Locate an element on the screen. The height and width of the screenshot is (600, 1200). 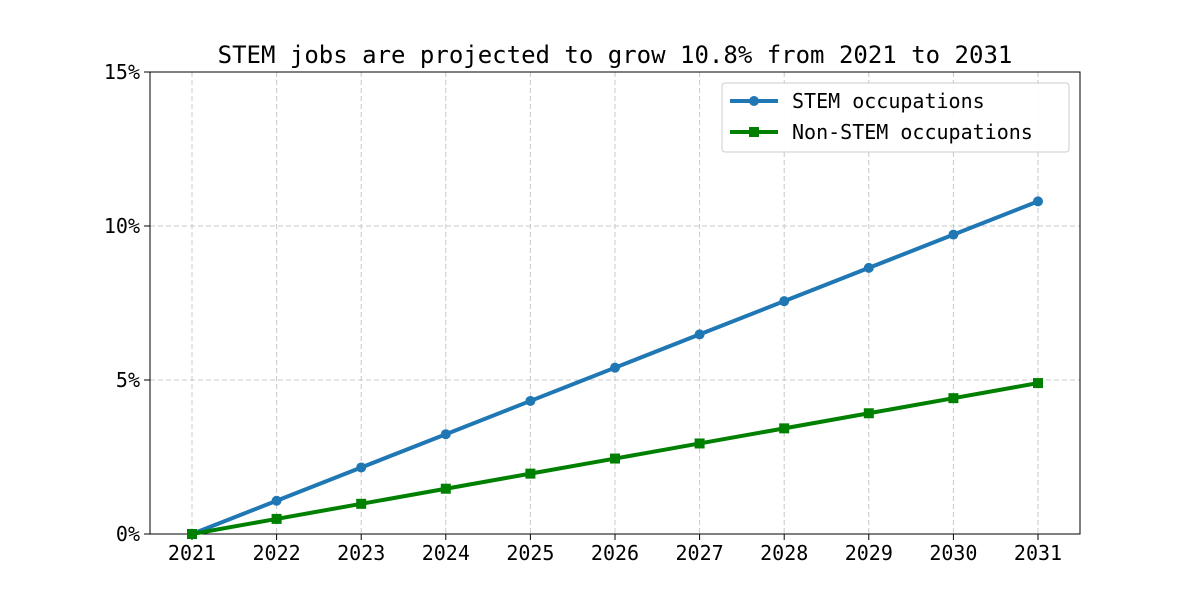
legend-label: STEM occupations is located at coordinates (888, 101).